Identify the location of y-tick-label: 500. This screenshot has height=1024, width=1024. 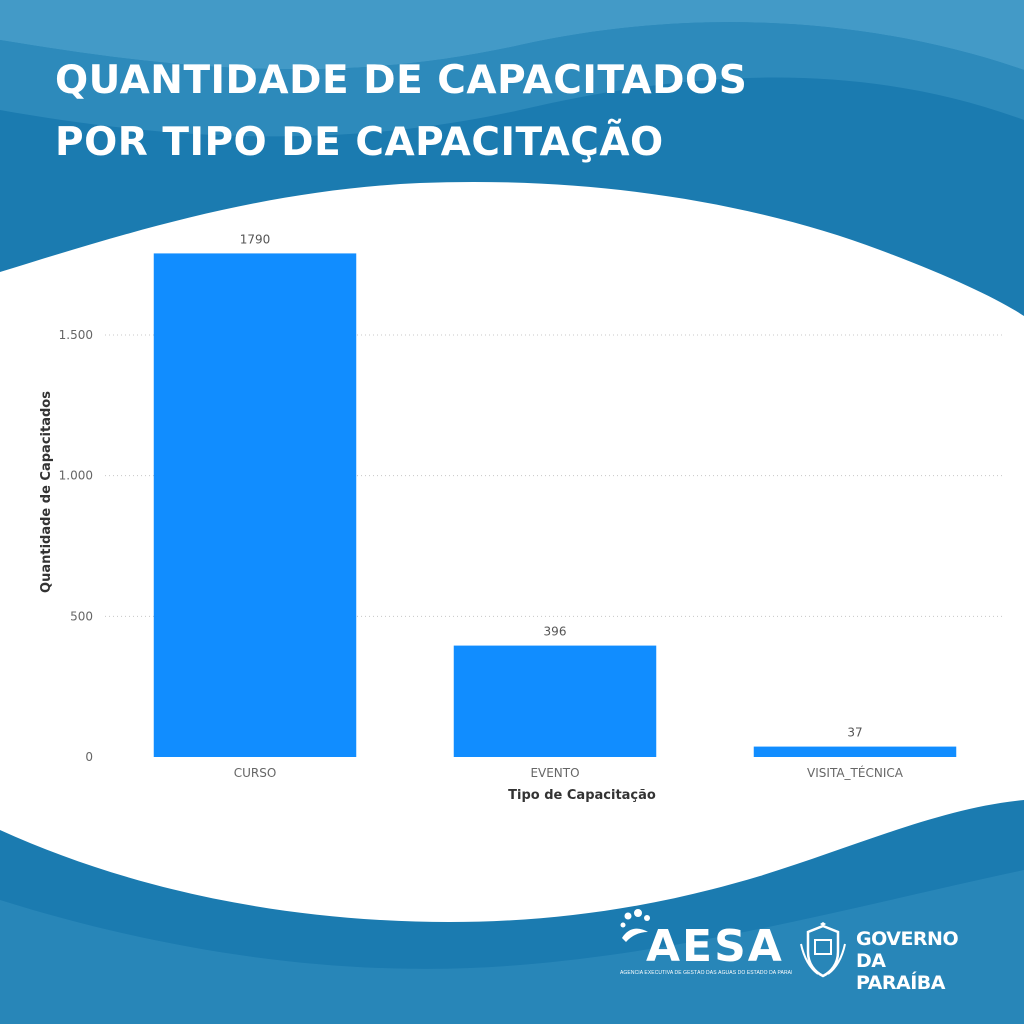
(81, 616).